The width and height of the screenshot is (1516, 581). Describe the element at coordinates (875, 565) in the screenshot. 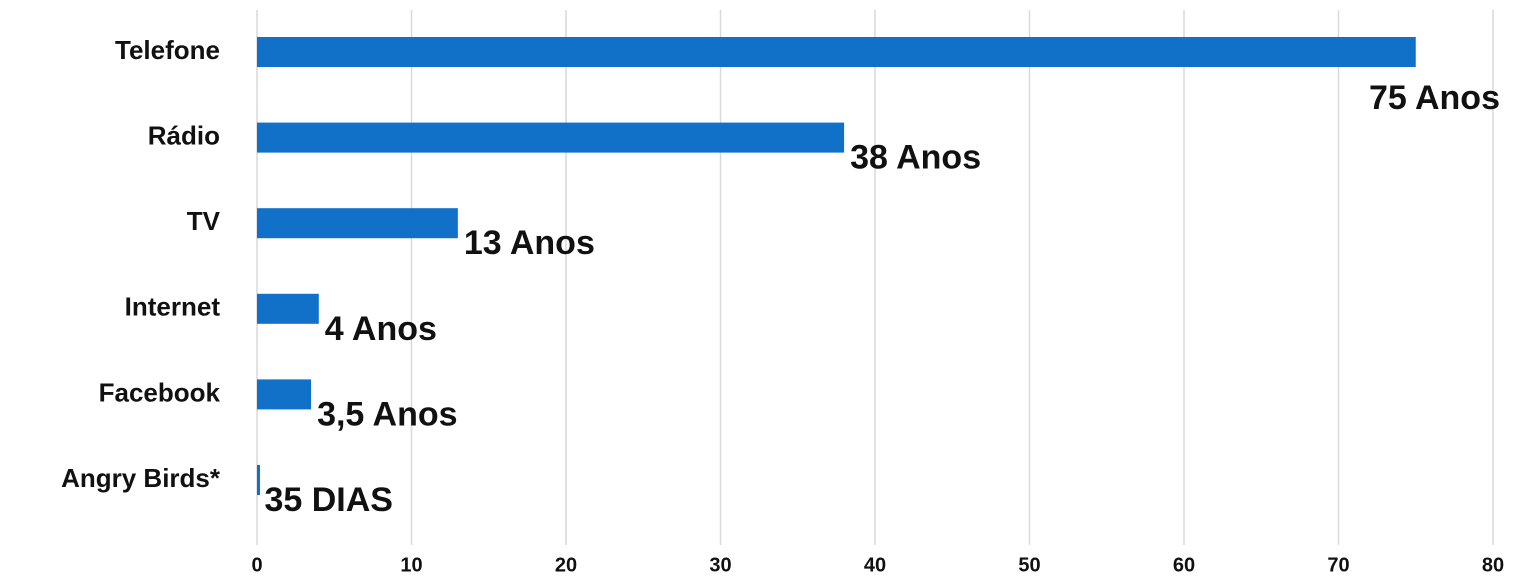

I see `x-tick-label: 40` at that location.